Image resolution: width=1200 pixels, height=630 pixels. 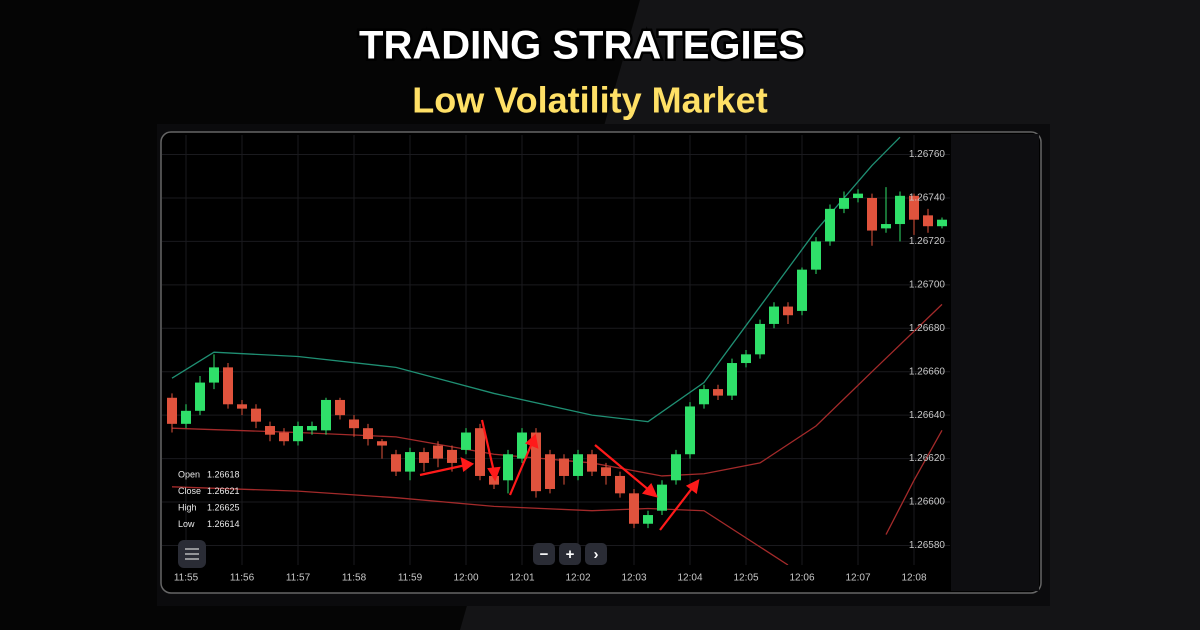 I want to click on y-tick-label: 1.26680, so click(x=927, y=328).